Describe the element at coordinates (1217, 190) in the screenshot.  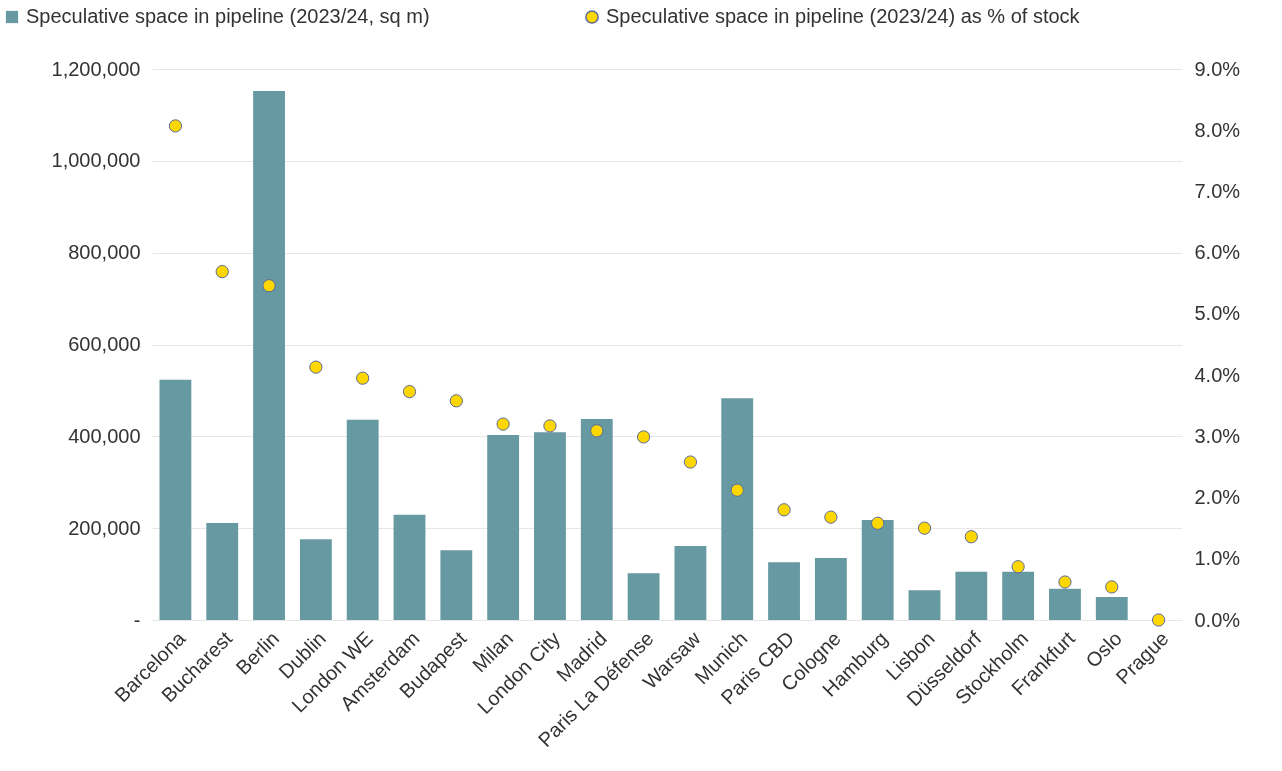
I see `y2-tick-label: 7.0%` at that location.